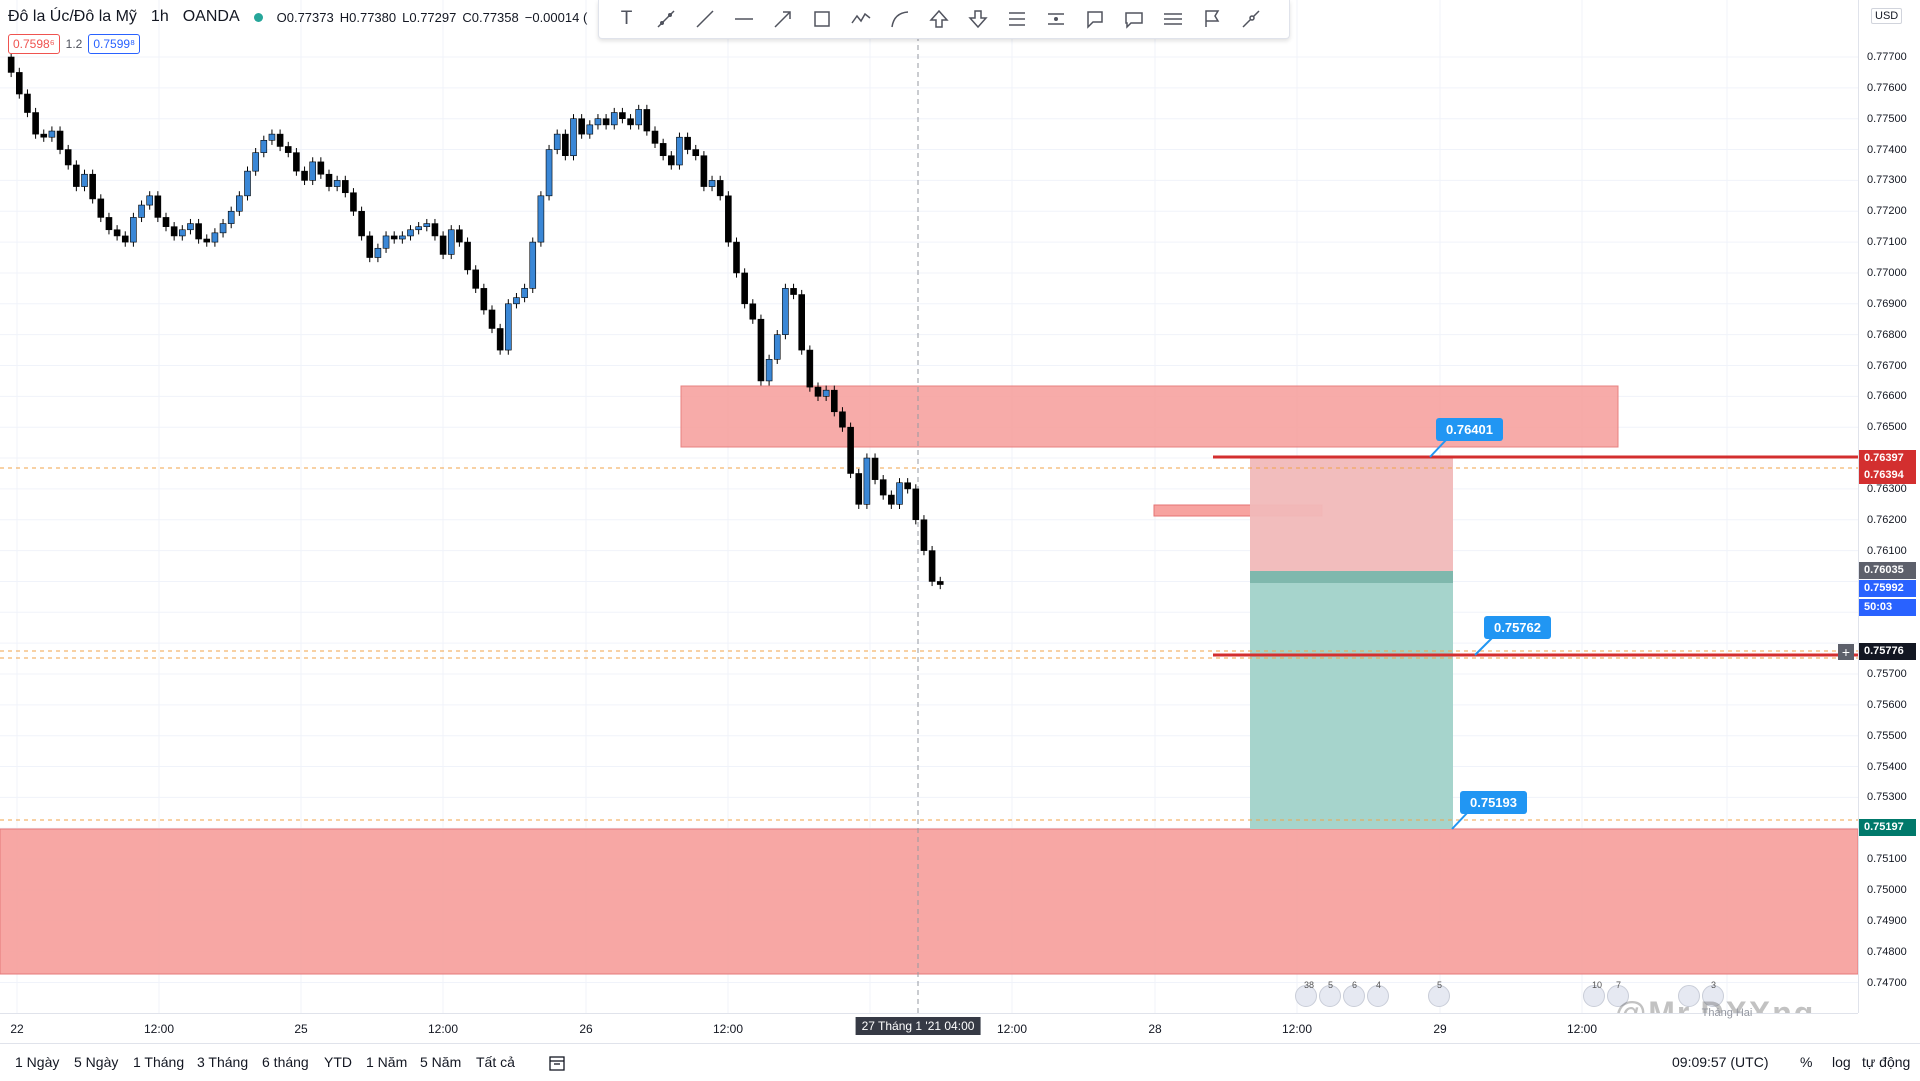 The image size is (1920, 1081). I want to click on range-ytd: YTD, so click(338, 1062).